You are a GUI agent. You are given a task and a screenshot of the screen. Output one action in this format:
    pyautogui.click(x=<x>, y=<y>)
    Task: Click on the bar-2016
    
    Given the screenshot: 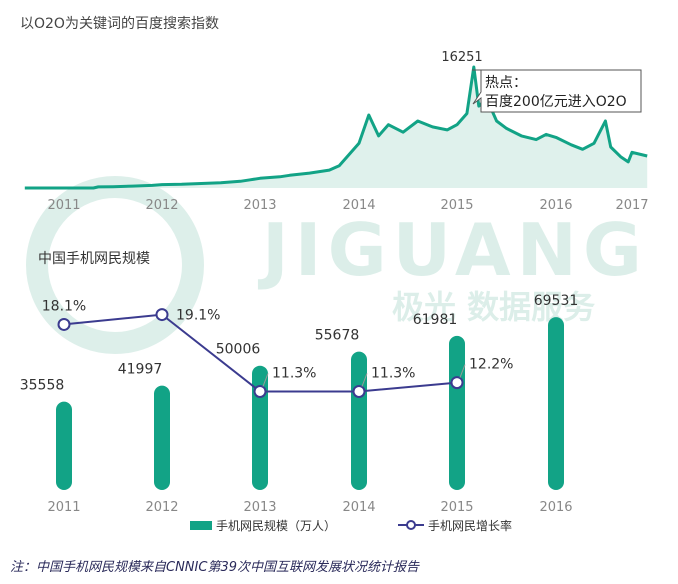 What is the action you would take?
    pyautogui.click(x=556, y=403)
    